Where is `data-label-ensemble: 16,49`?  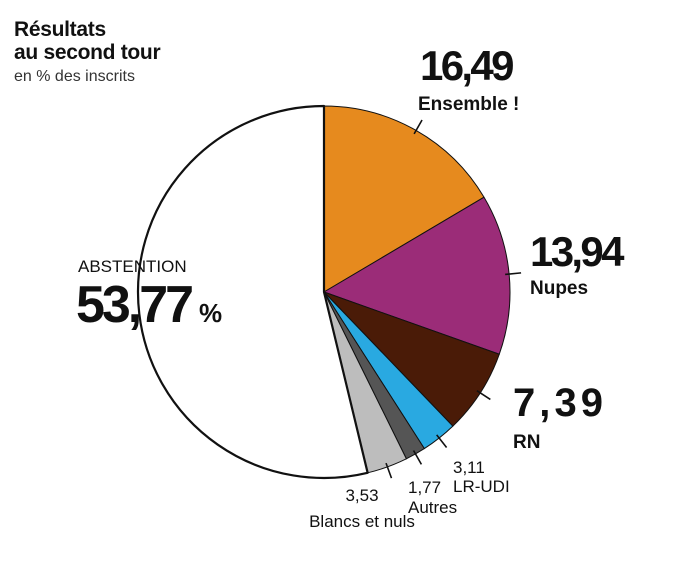
data-label-ensemble: 16,49 is located at coordinates (467, 65).